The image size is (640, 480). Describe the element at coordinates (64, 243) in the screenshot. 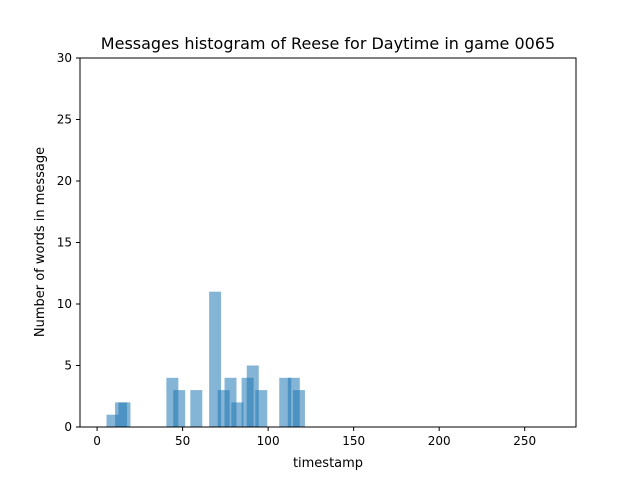

I see `y-tick-label: 15` at that location.